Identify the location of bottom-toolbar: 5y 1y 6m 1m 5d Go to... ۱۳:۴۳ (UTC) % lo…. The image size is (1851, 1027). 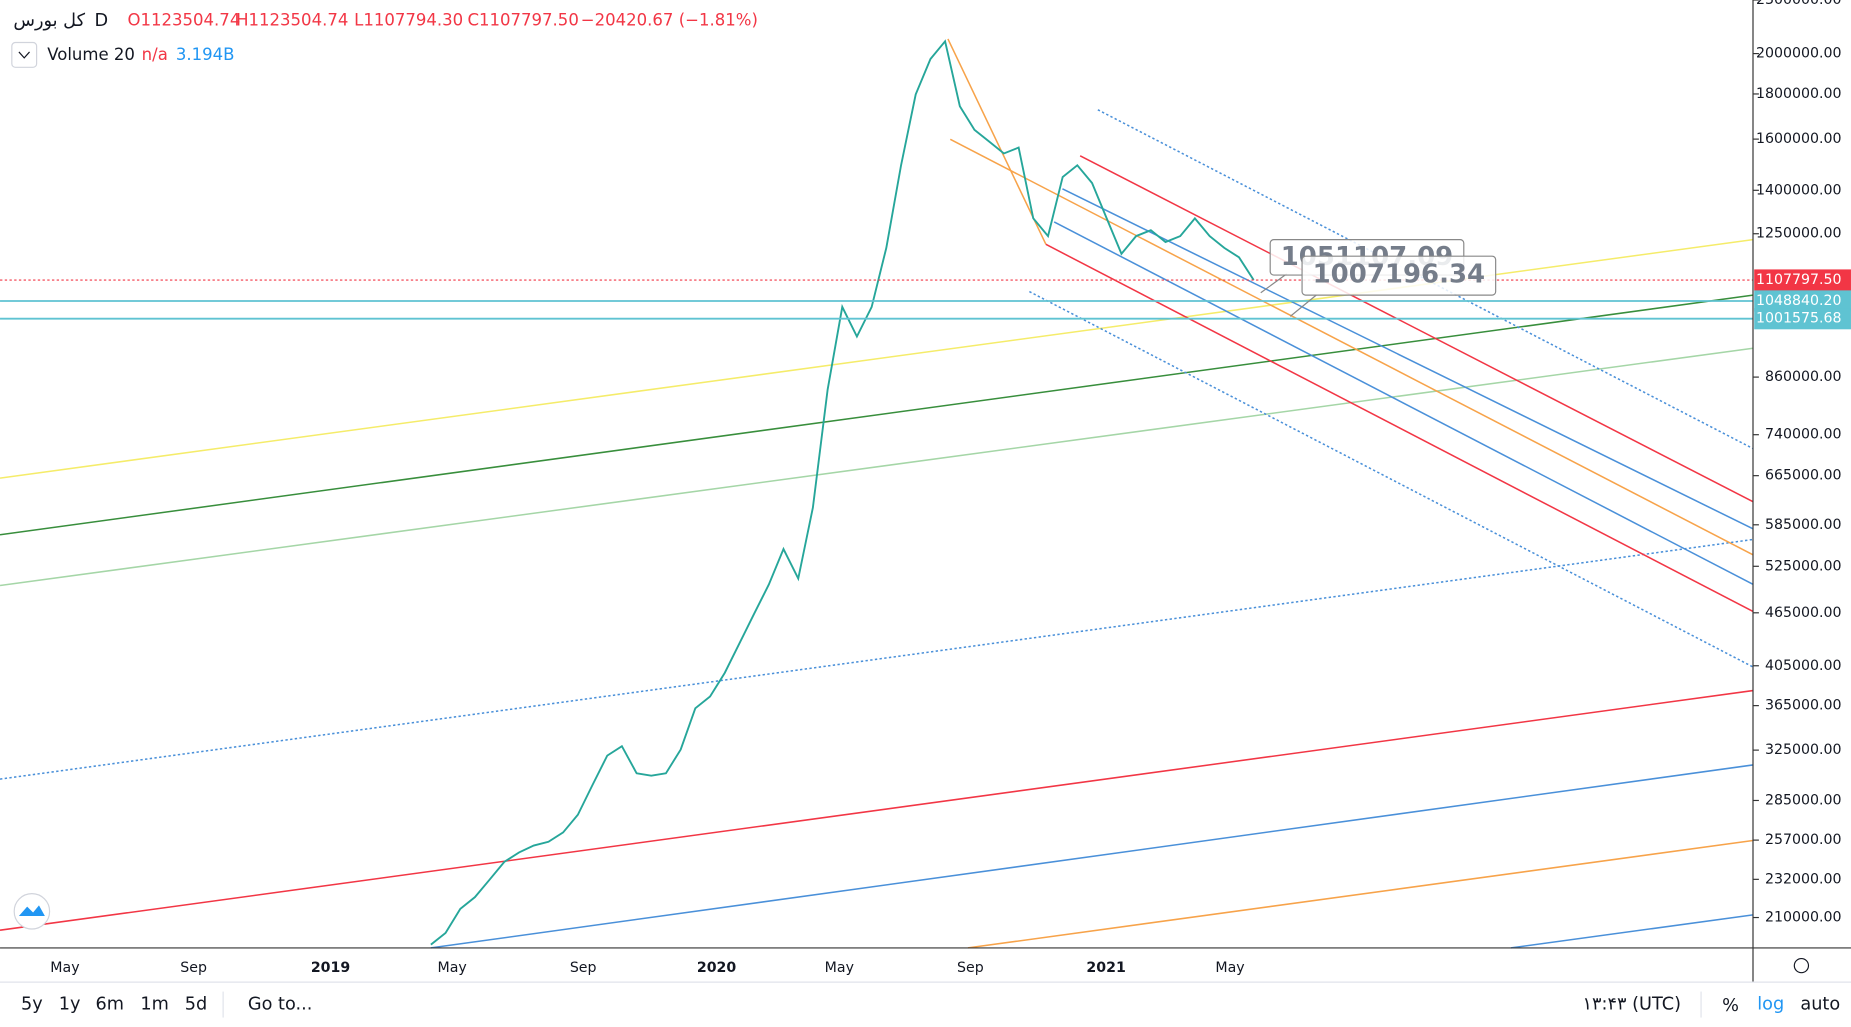
(930, 1004).